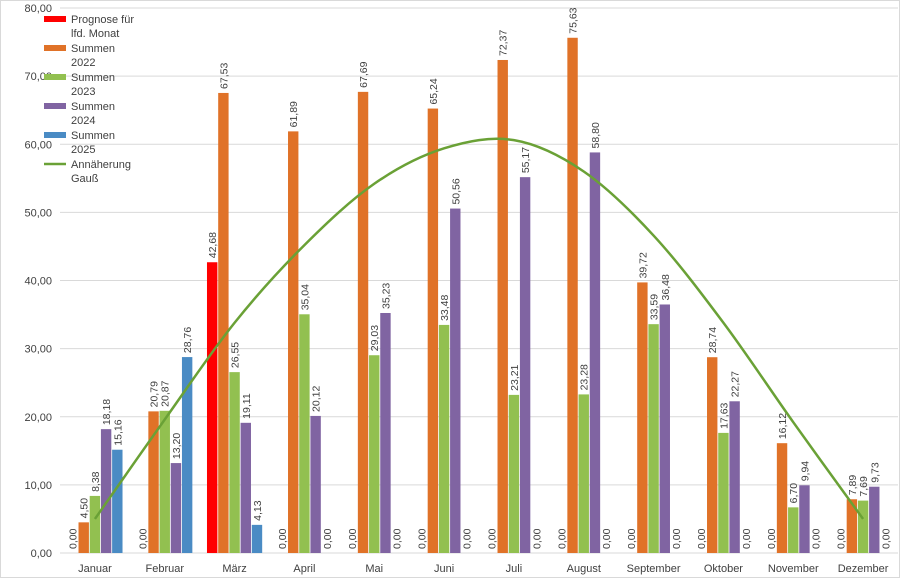  Describe the element at coordinates (364, 74) in the screenshot. I see `bar-value-label: 67,69` at that location.